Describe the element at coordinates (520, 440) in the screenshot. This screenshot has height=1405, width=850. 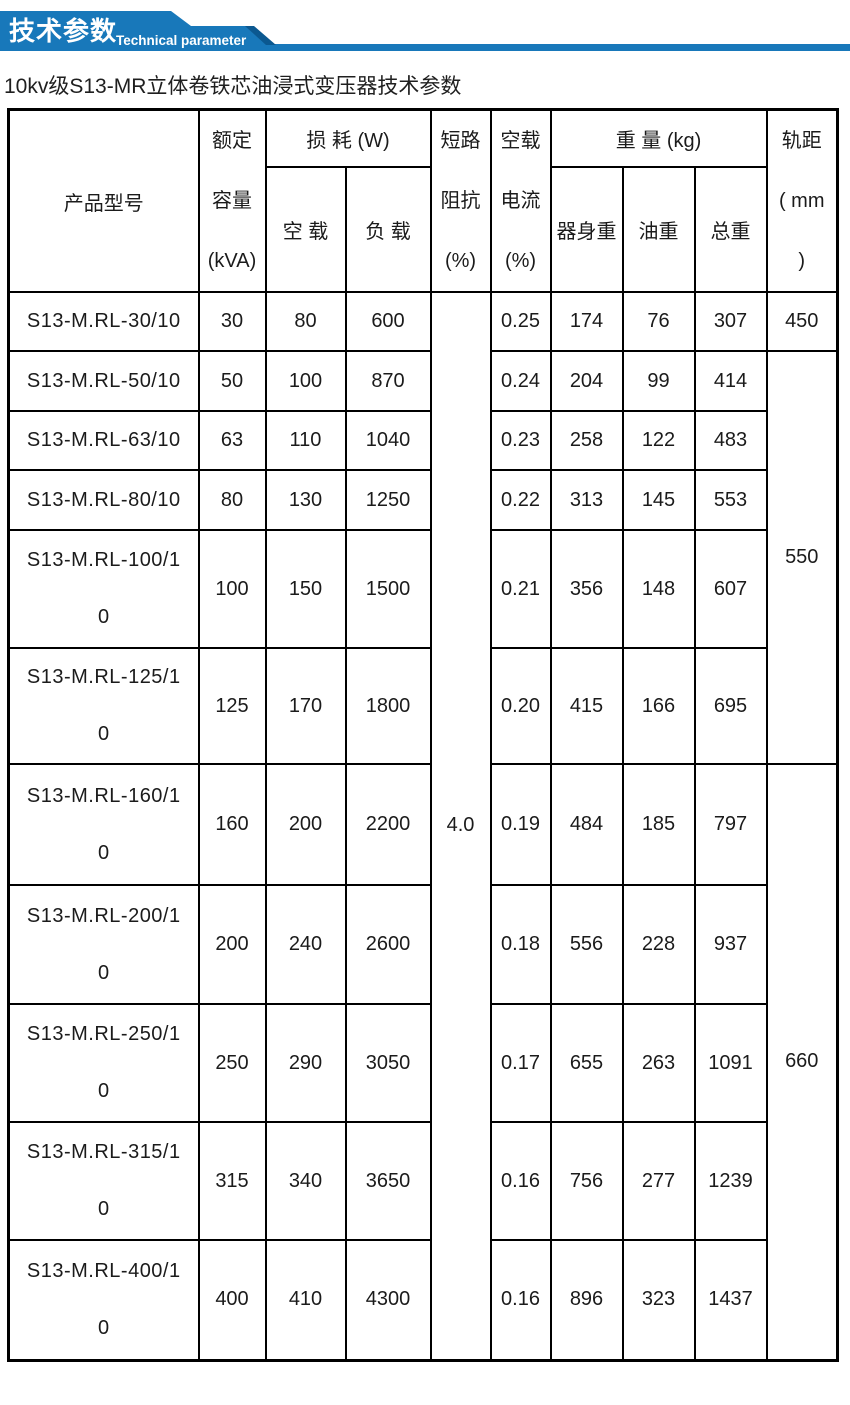
I see `cell-no-load-current: 0.23` at that location.